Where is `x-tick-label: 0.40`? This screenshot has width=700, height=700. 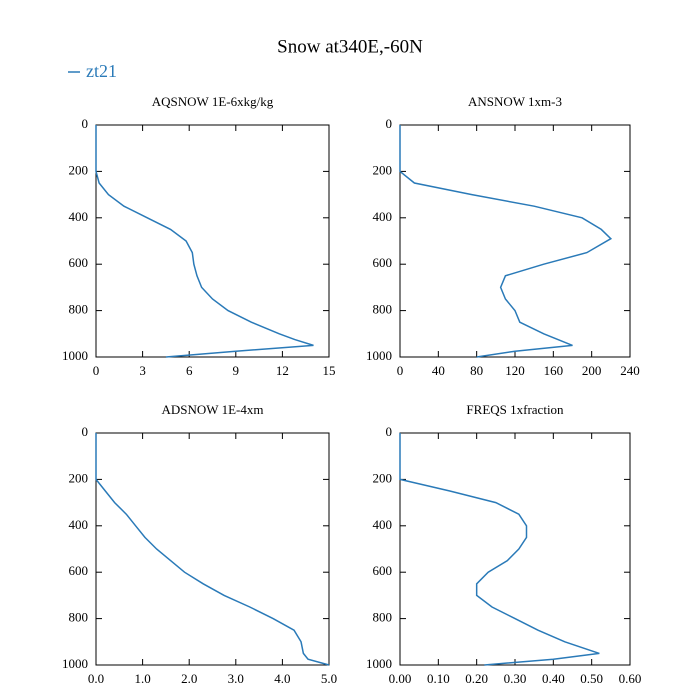
x-tick-label: 0.40 is located at coordinates (553, 678).